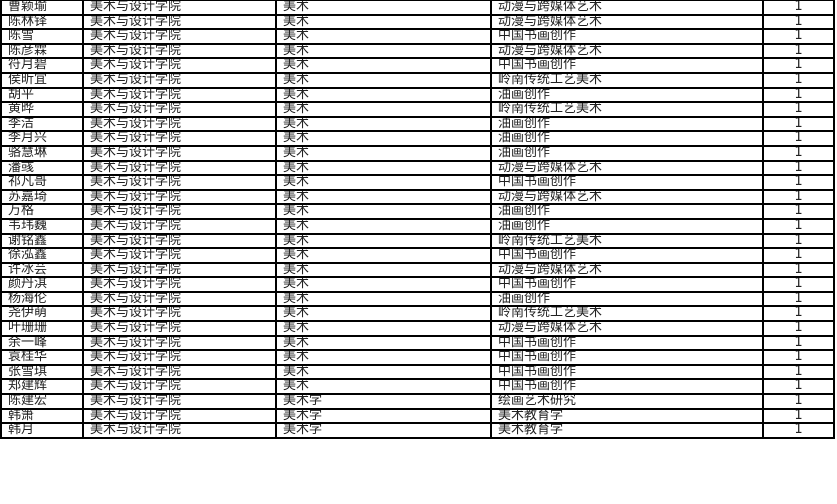  I want to click on direction-cell: 绘画艺术研究, so click(627, 401).